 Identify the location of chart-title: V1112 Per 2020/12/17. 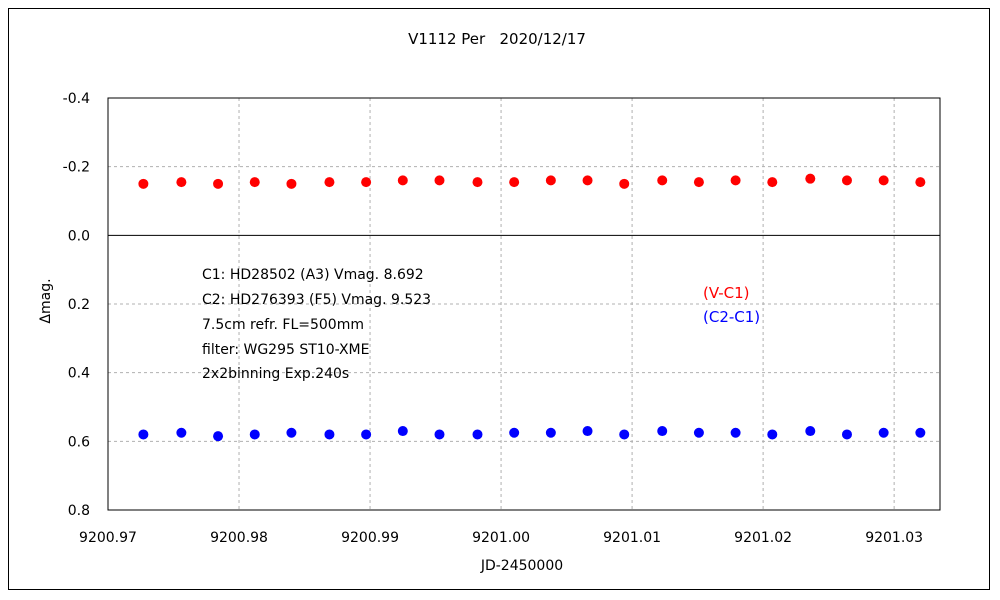
(497, 39).